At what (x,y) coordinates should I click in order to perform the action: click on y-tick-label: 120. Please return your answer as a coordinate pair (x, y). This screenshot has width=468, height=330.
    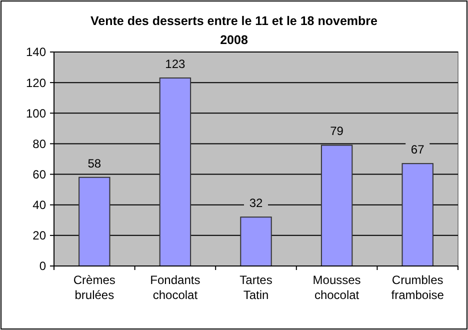
    Looking at the image, I should click on (36, 83).